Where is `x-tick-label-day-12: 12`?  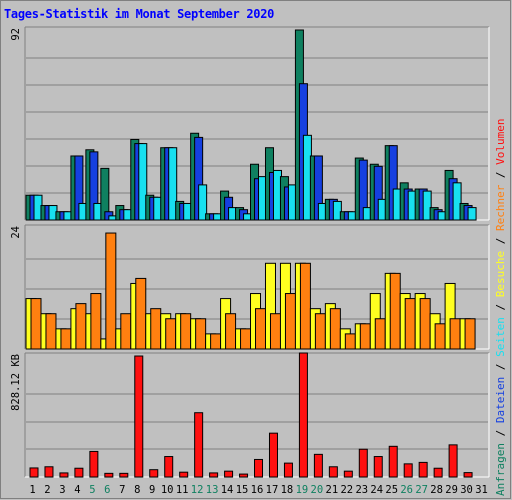 x-tick-label-day-12: 12 is located at coordinates (197, 490).